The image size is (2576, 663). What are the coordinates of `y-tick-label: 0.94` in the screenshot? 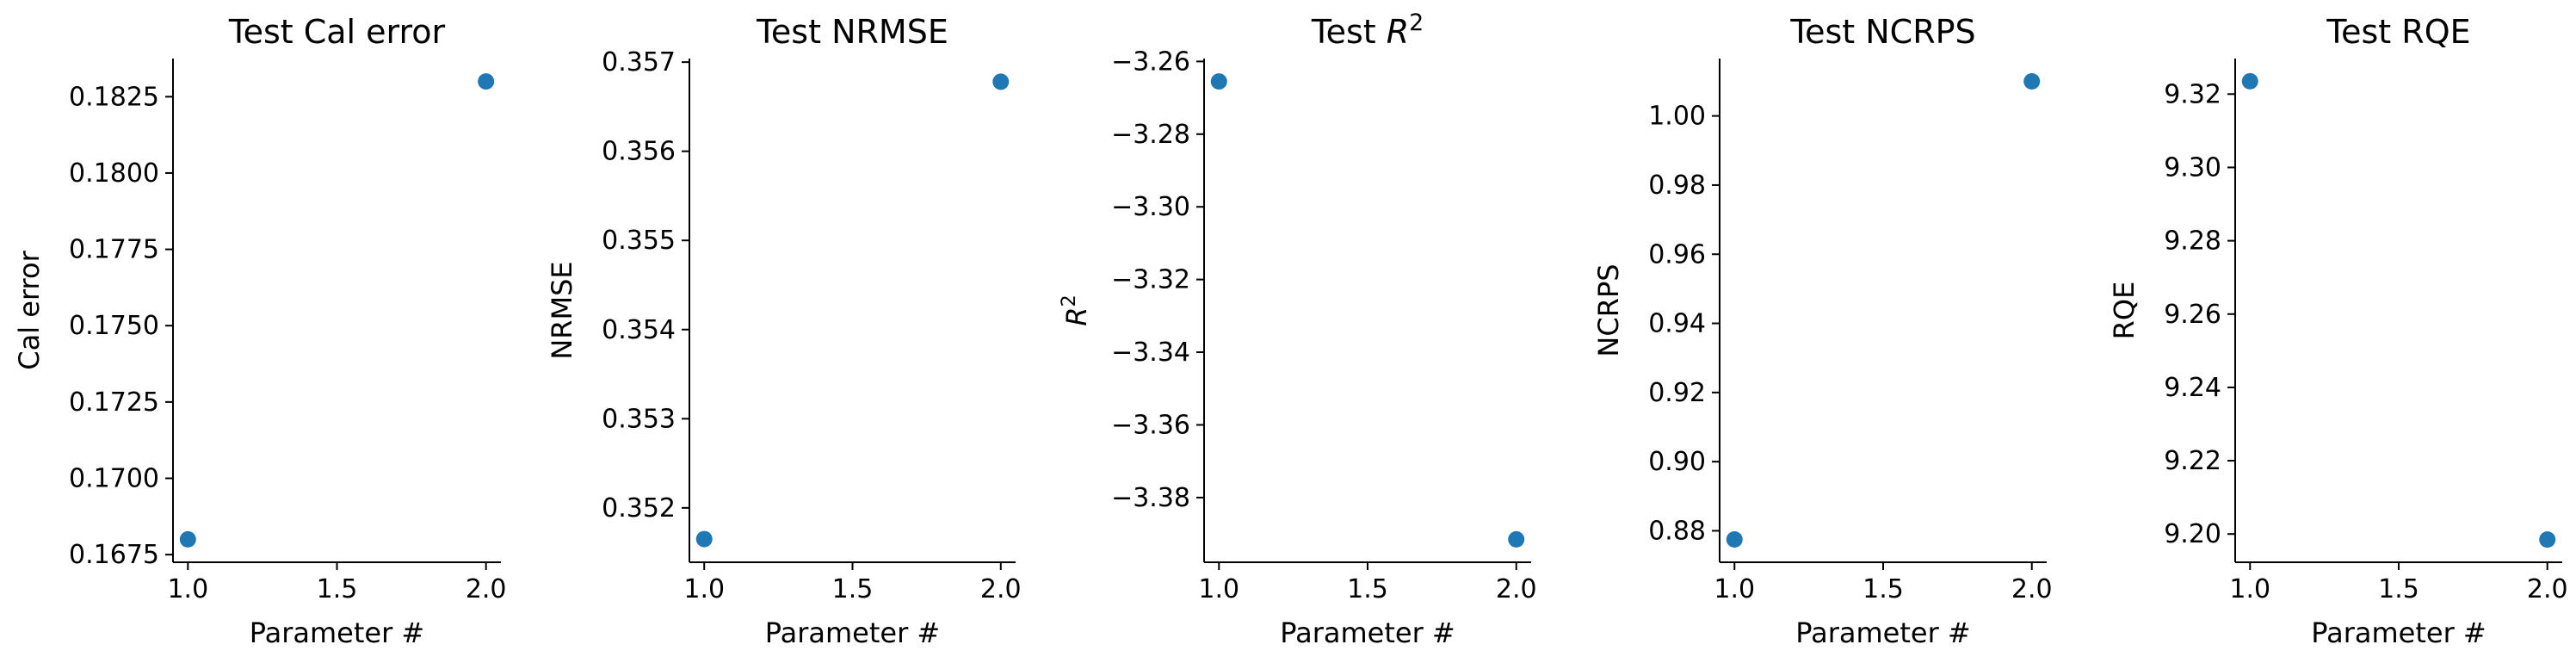 It's located at (1677, 324).